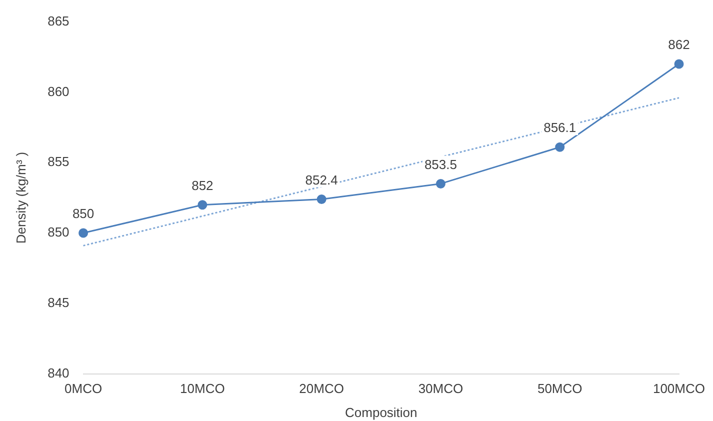 The width and height of the screenshot is (713, 421). Describe the element at coordinates (59, 232) in the screenshot. I see `y-tick-label: 850` at that location.